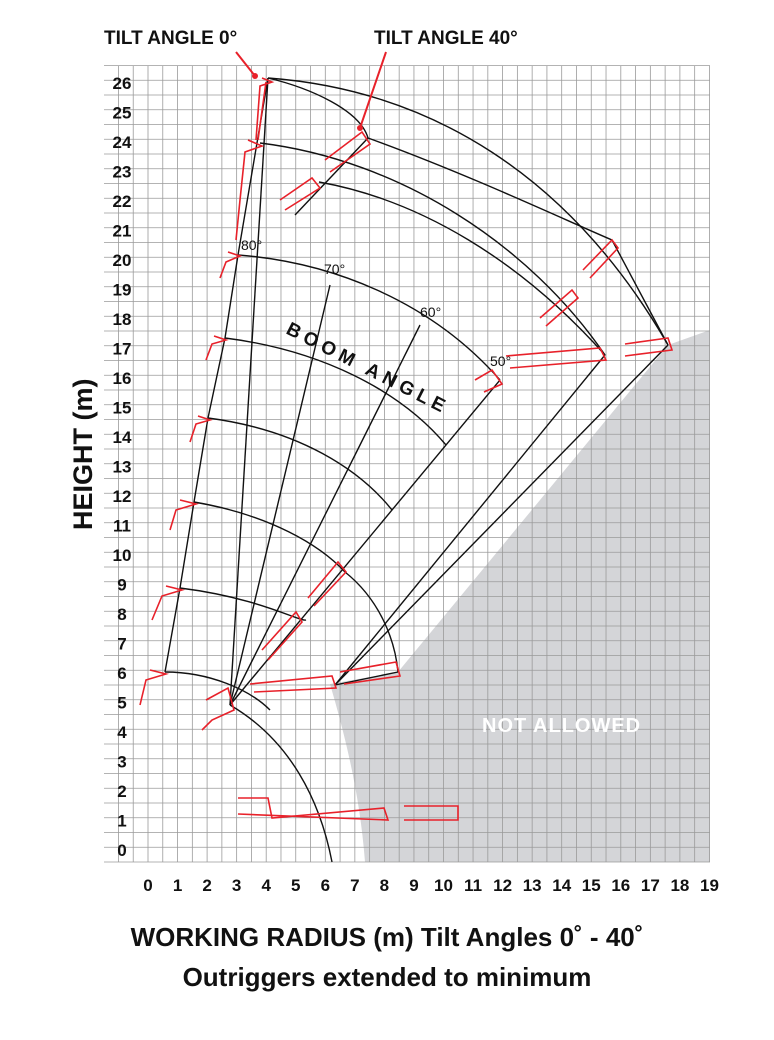 The width and height of the screenshot is (774, 1040). Describe the element at coordinates (384, 885) in the screenshot. I see `x-tick-label: 8` at that location.